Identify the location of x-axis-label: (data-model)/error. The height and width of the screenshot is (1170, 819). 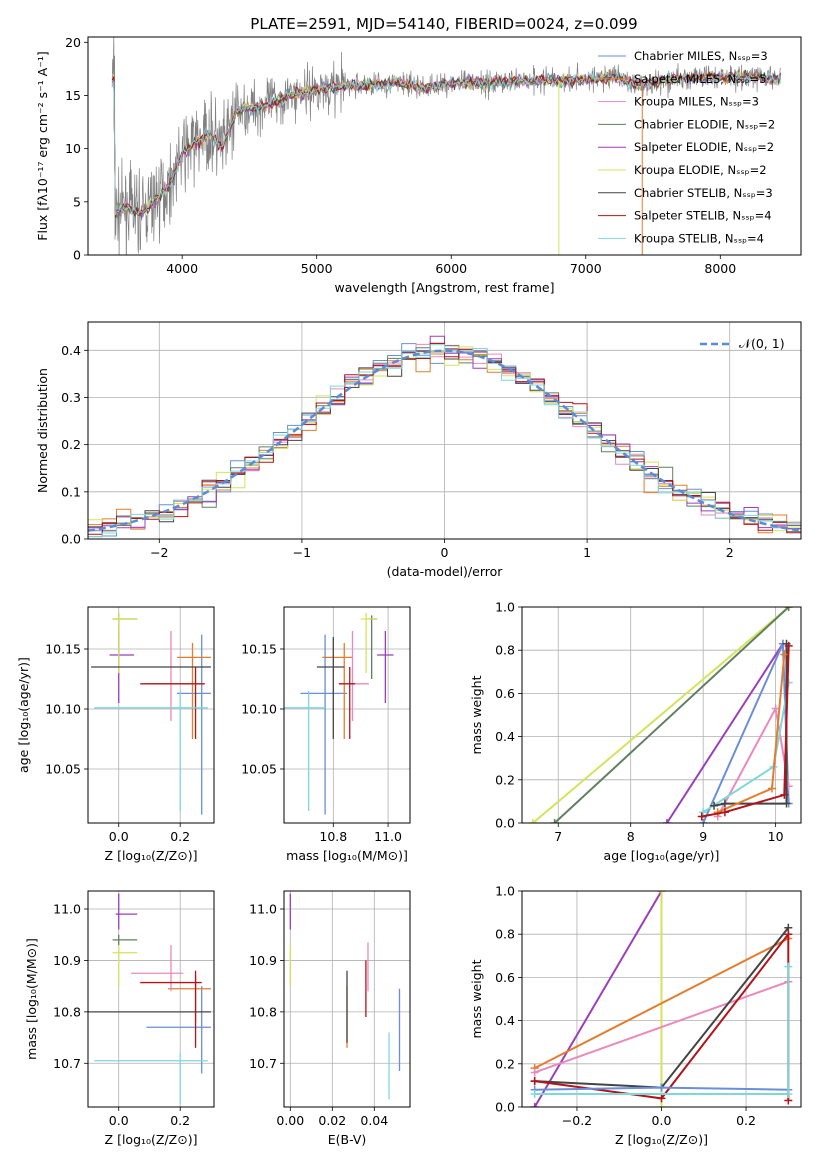
(445, 571).